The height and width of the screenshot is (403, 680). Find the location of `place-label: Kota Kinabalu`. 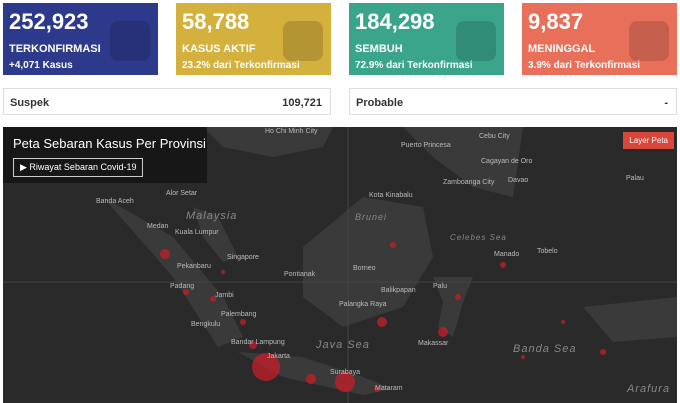

place-label: Kota Kinabalu is located at coordinates (391, 195).